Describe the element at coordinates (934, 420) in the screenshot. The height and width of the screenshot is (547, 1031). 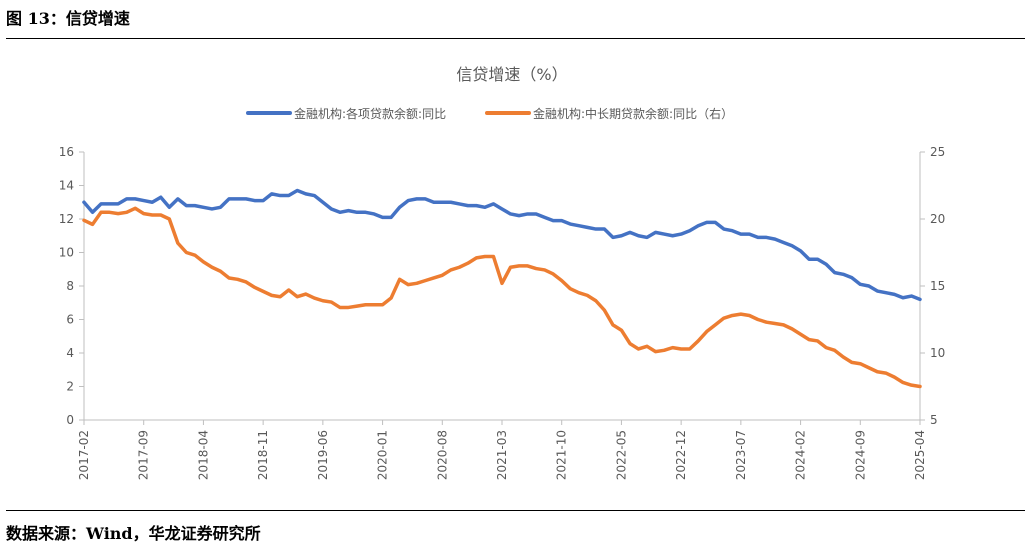
I see `y-right-tick-label: 5` at that location.